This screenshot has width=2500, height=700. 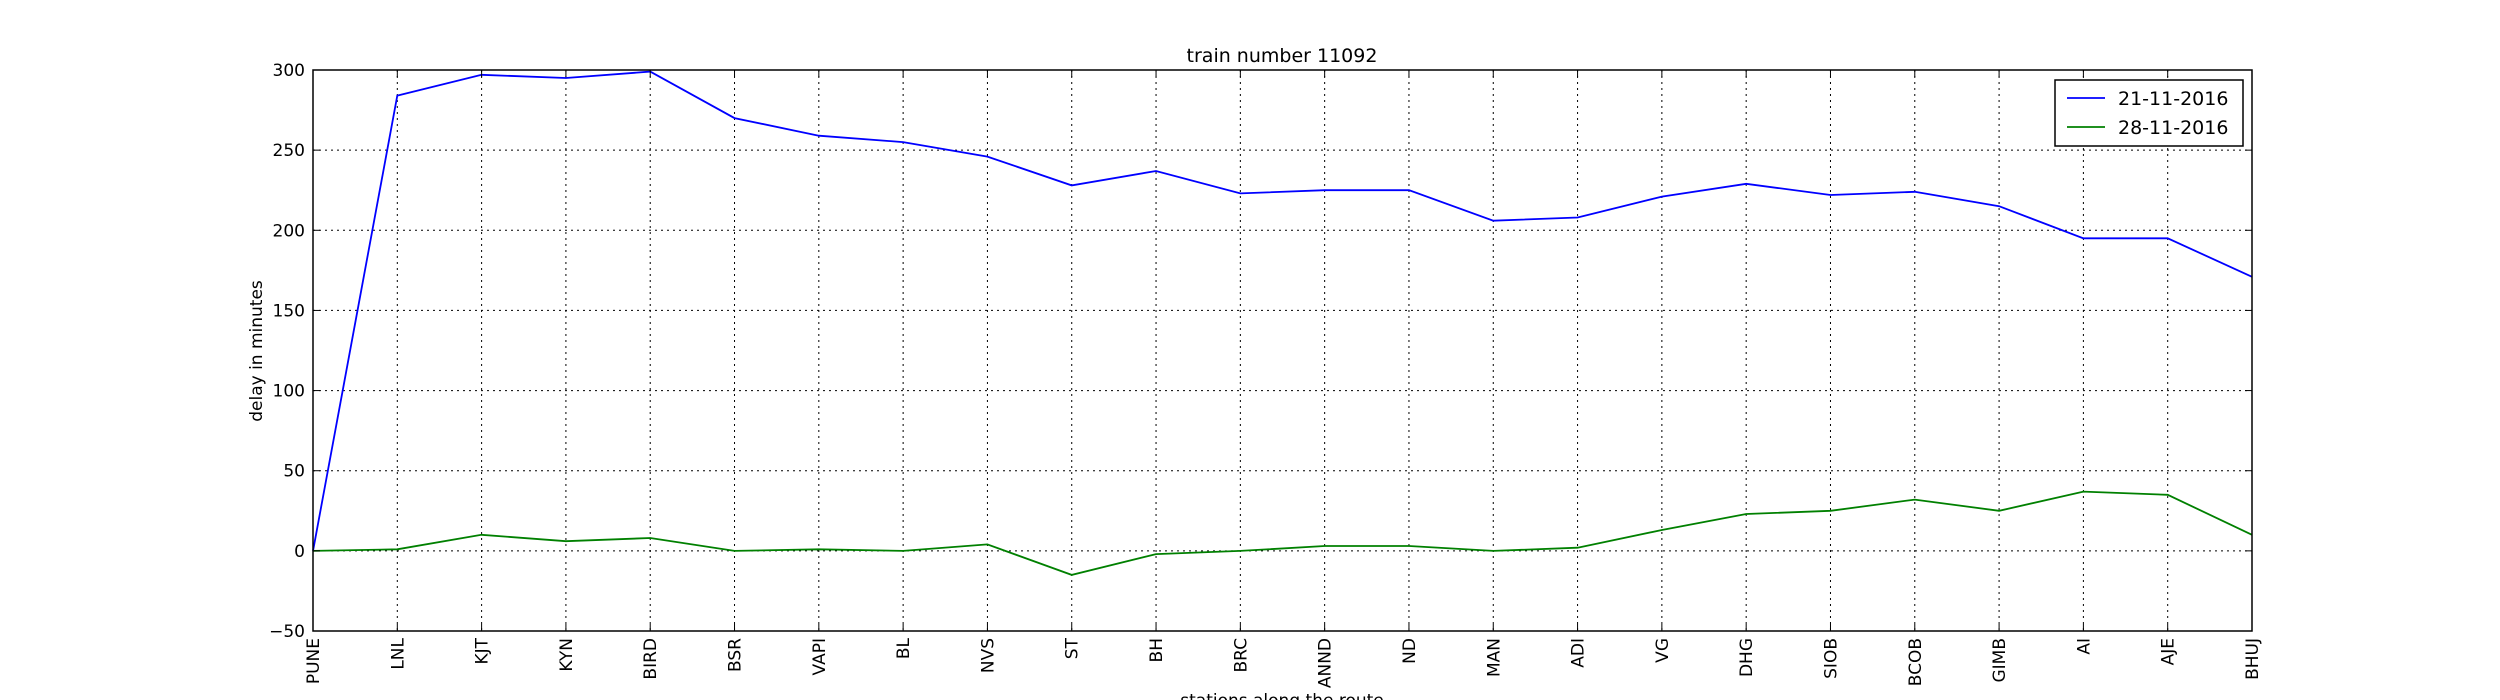 I want to click on y-tick-label: 150, so click(x=289, y=311).